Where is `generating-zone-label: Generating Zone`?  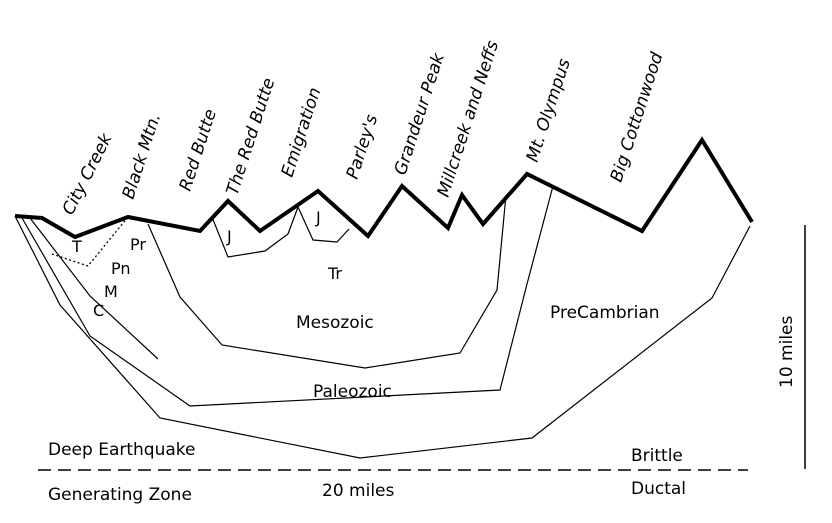
generating-zone-label: Generating Zone is located at coordinates (120, 495).